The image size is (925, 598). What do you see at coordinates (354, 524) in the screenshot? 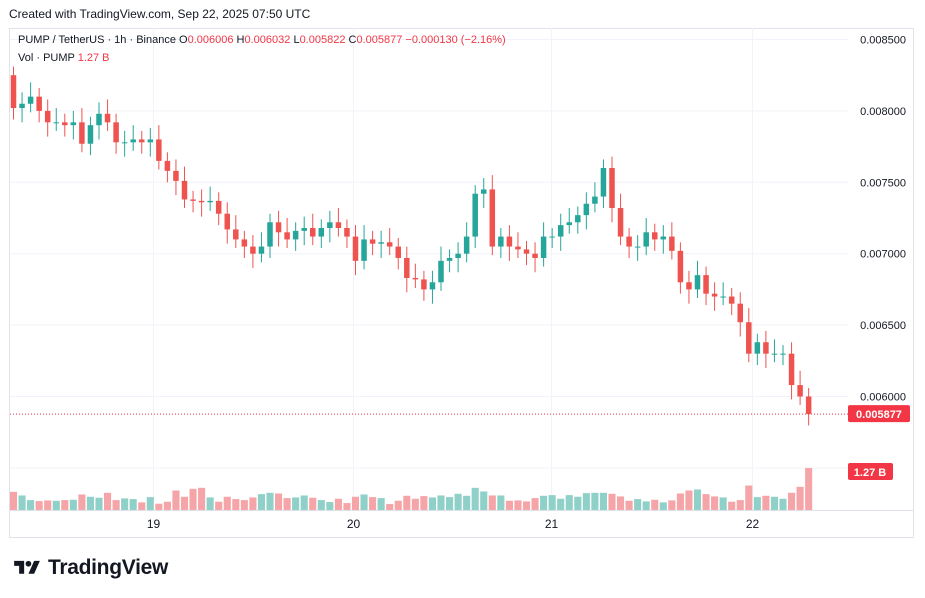
I see `x-tick-label: 20` at bounding box center [354, 524].